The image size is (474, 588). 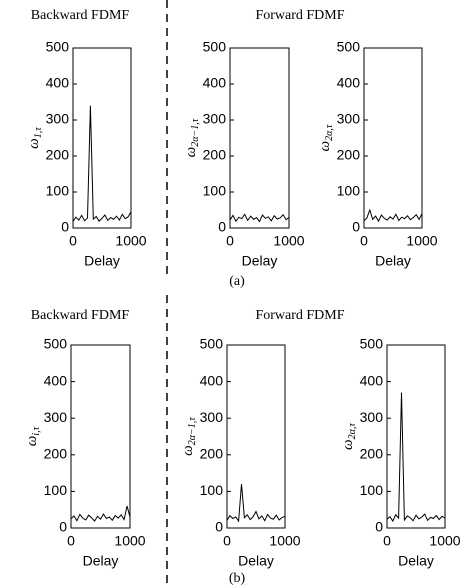 I want to click on y-axis-label-subscript: i,τ, so click(x=36, y=430).